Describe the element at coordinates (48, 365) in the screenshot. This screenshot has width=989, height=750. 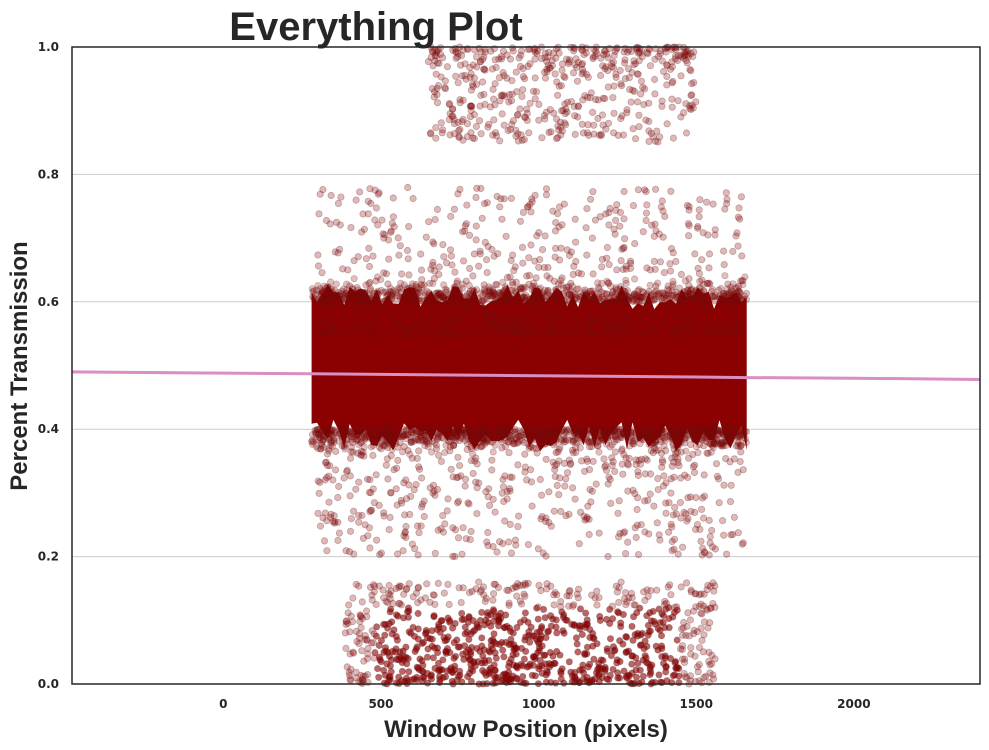
I see `y-axis-ticks: 0.00.20.40.60.81.0` at that location.